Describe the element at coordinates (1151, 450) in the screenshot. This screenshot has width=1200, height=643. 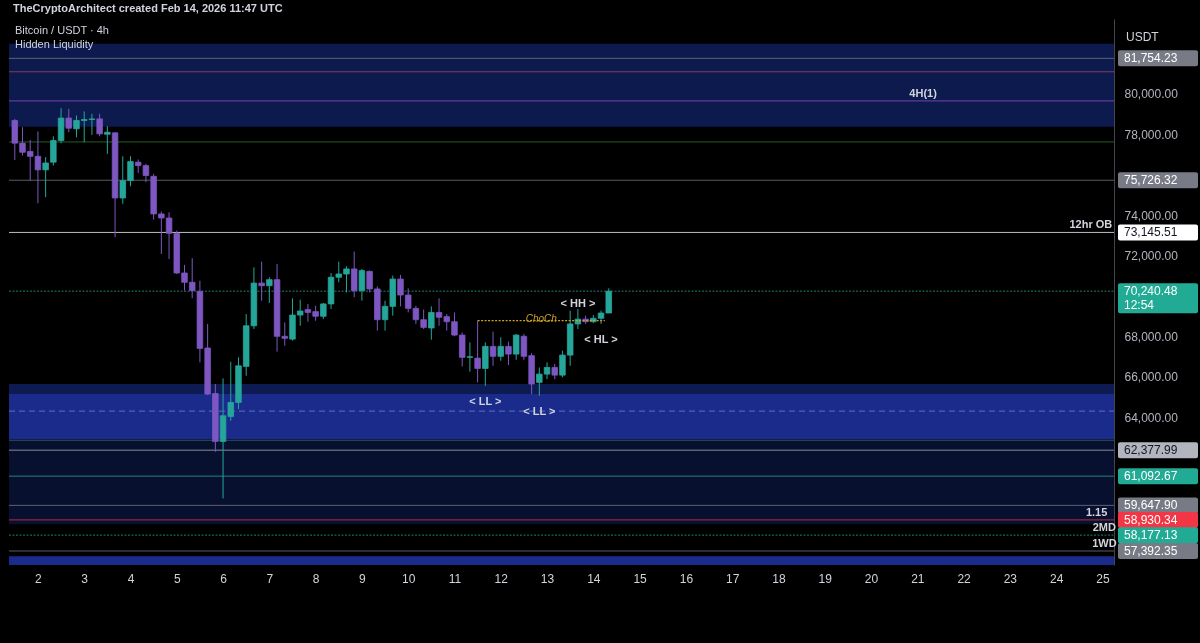
I see `ref-line-label: 62,377.99` at that location.